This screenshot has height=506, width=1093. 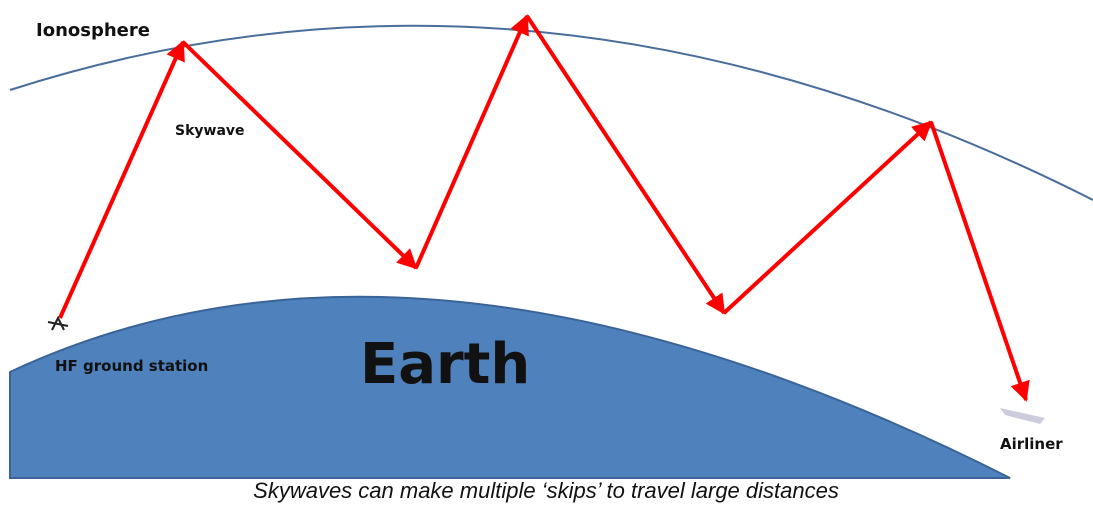 I want to click on station-label: HF ground station, so click(x=131, y=366).